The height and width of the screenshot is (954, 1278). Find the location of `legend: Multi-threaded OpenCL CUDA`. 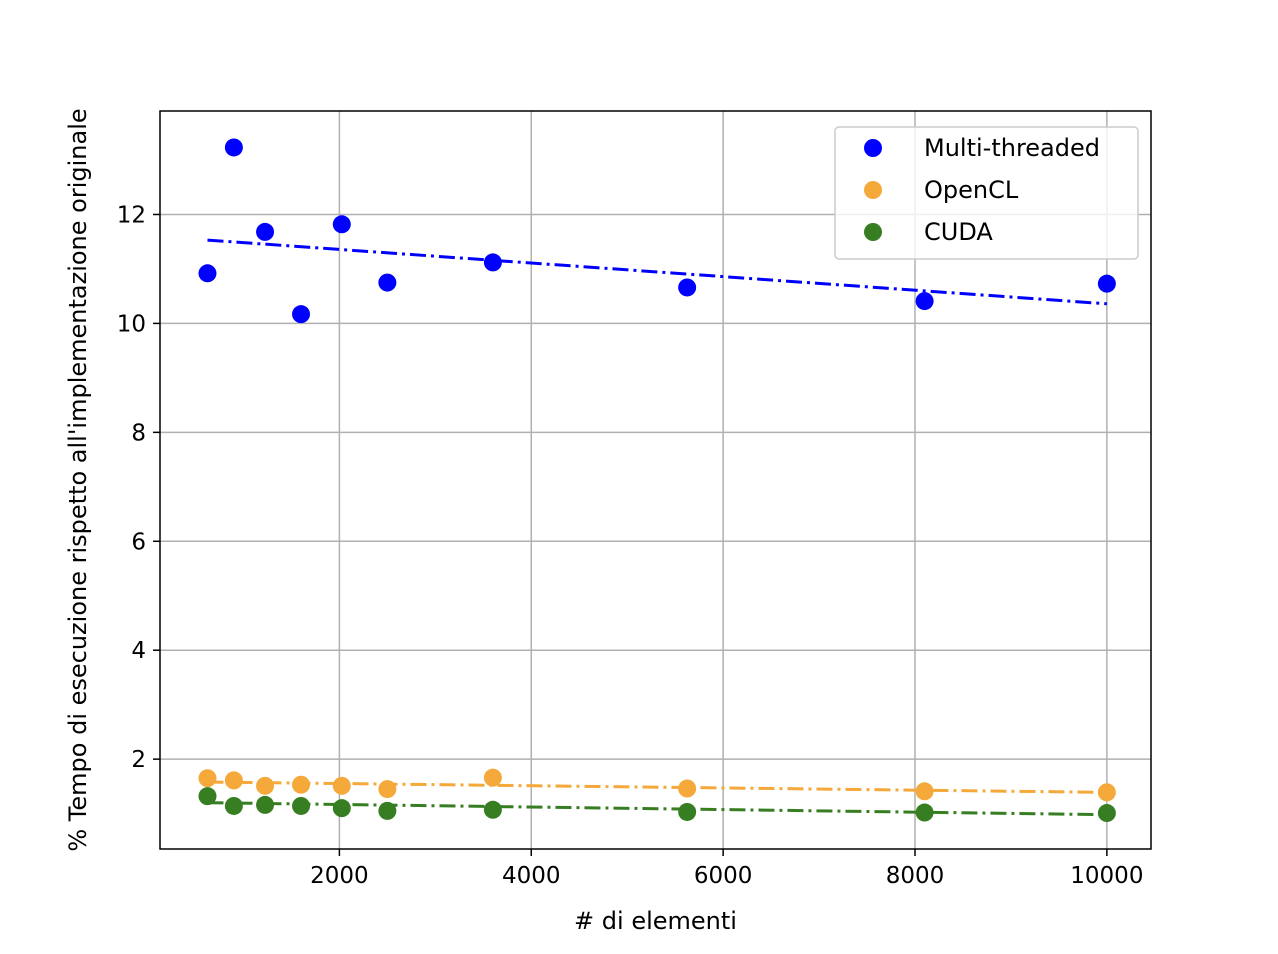

legend: Multi-threaded OpenCL CUDA is located at coordinates (986, 193).